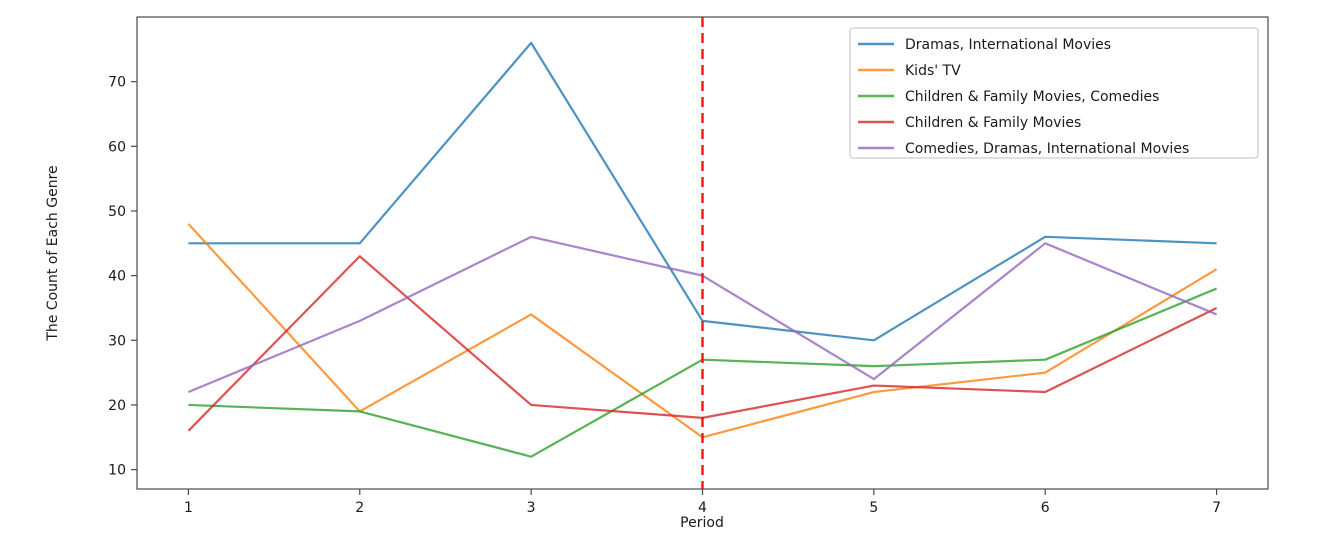 The width and height of the screenshot is (1328, 542). What do you see at coordinates (873, 508) in the screenshot?
I see `x-tick-label: 5` at bounding box center [873, 508].